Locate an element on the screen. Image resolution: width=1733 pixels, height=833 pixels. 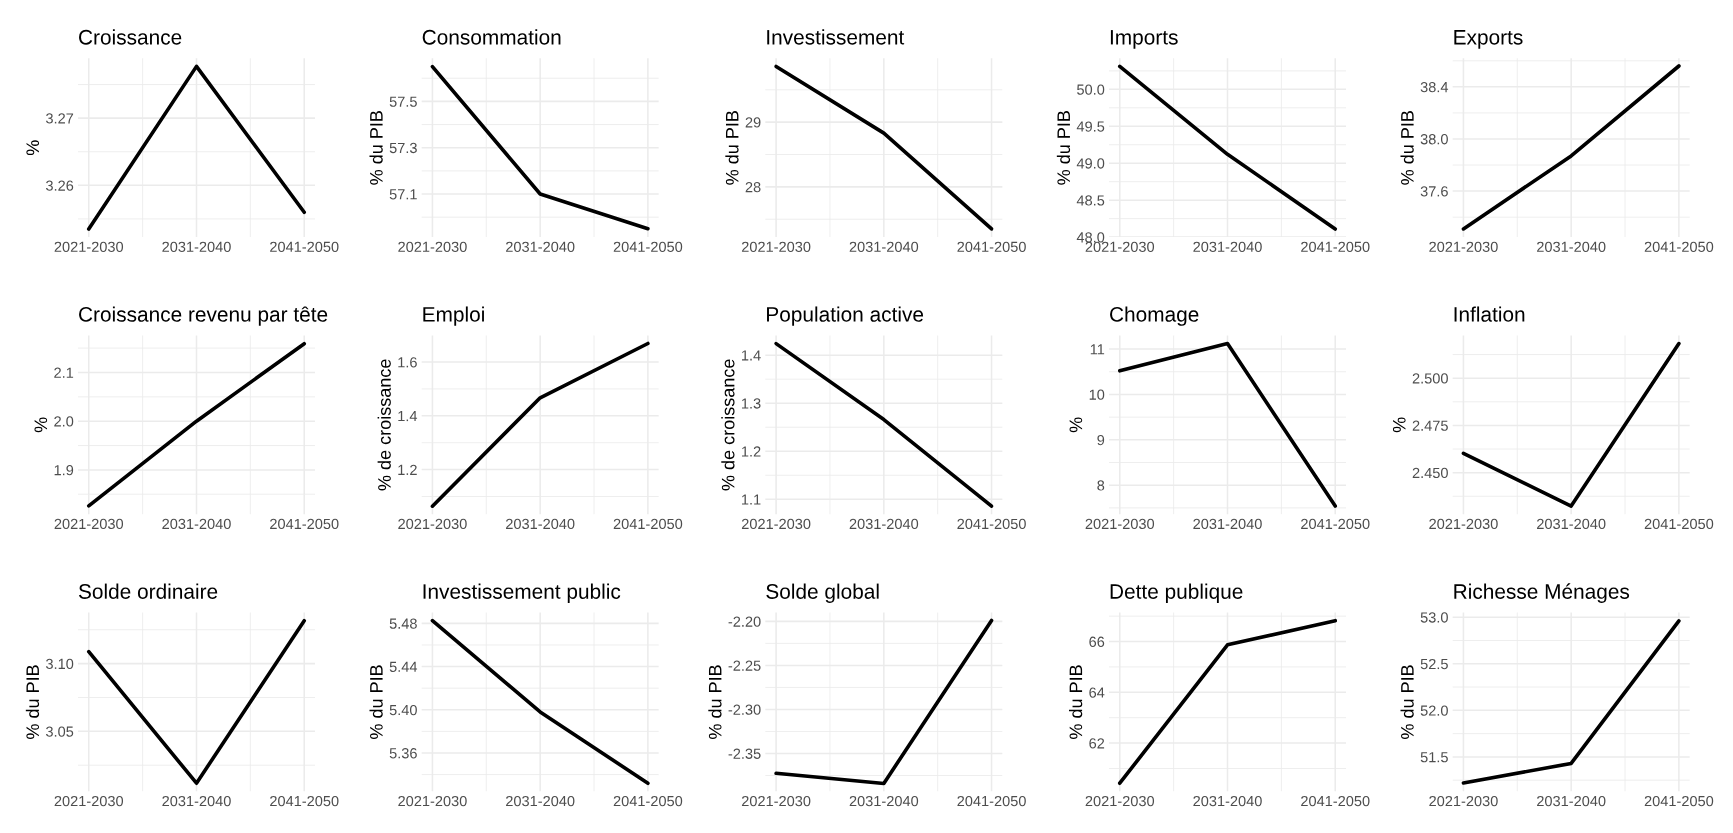
y-tick-label: -2.35 is located at coordinates (744, 753).